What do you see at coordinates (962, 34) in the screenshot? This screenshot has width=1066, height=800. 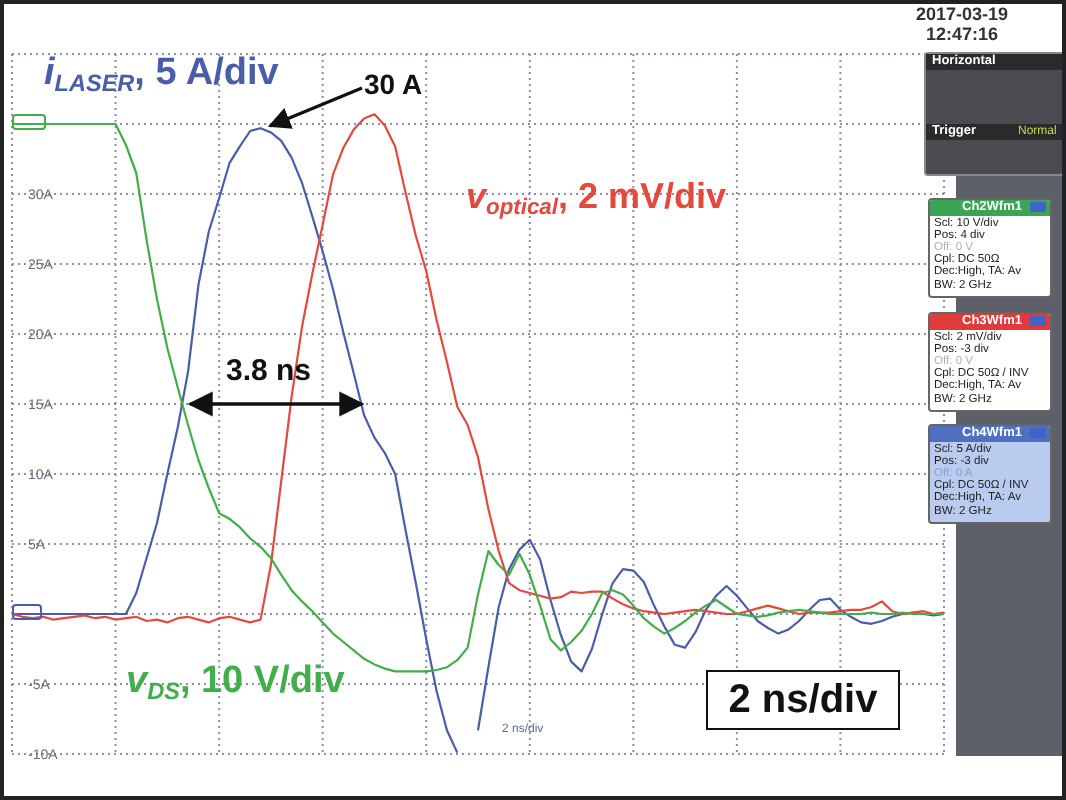 I see `text: 12:47:16` at bounding box center [962, 34].